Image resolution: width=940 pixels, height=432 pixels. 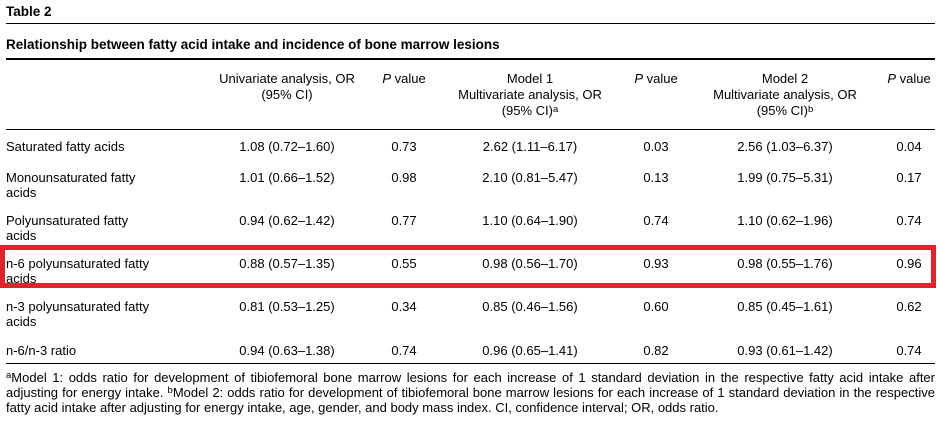 I want to click on model2-or-cell: 0.98 (0.55–1.76), so click(x=785, y=263).